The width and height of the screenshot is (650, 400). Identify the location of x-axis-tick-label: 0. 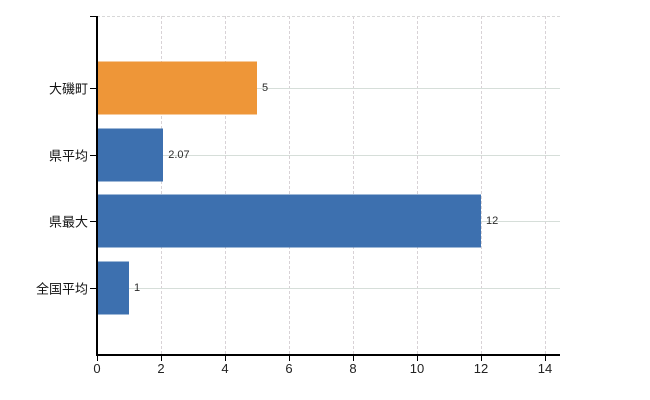
(97, 368).